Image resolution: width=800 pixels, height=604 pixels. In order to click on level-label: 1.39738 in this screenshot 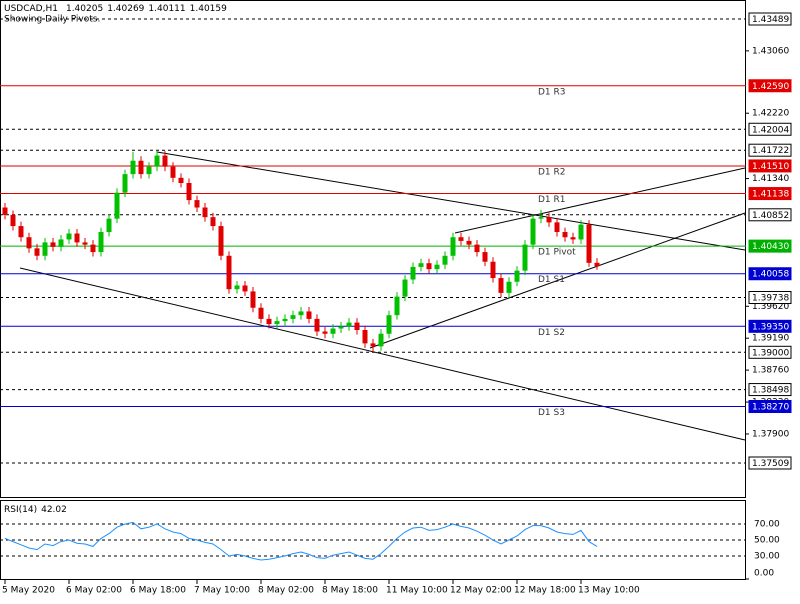, I will do `click(770, 299)`.